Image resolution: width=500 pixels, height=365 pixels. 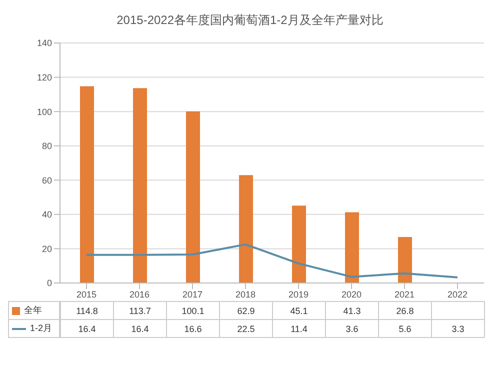 I want to click on y-tick-label: 0, so click(x=49, y=283).